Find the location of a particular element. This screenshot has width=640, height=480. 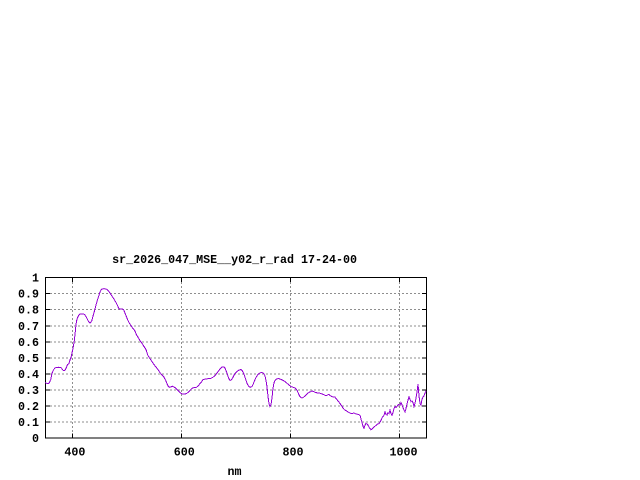

svg-text: 0.8 is located at coordinates (28, 311).